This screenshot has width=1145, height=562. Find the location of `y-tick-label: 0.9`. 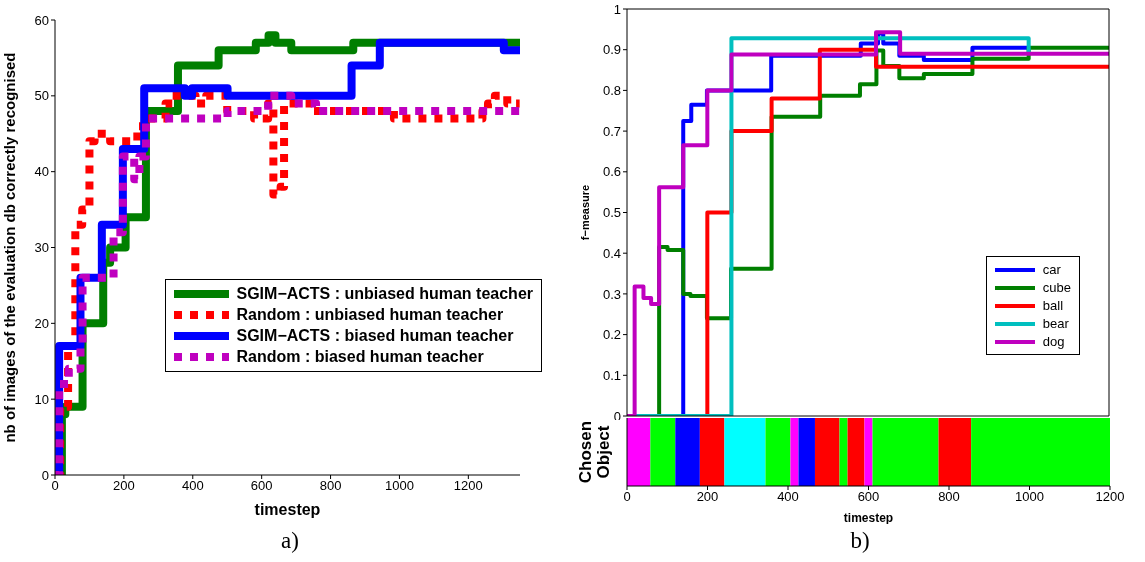

y-tick-label: 0.9 is located at coordinates (611, 50).